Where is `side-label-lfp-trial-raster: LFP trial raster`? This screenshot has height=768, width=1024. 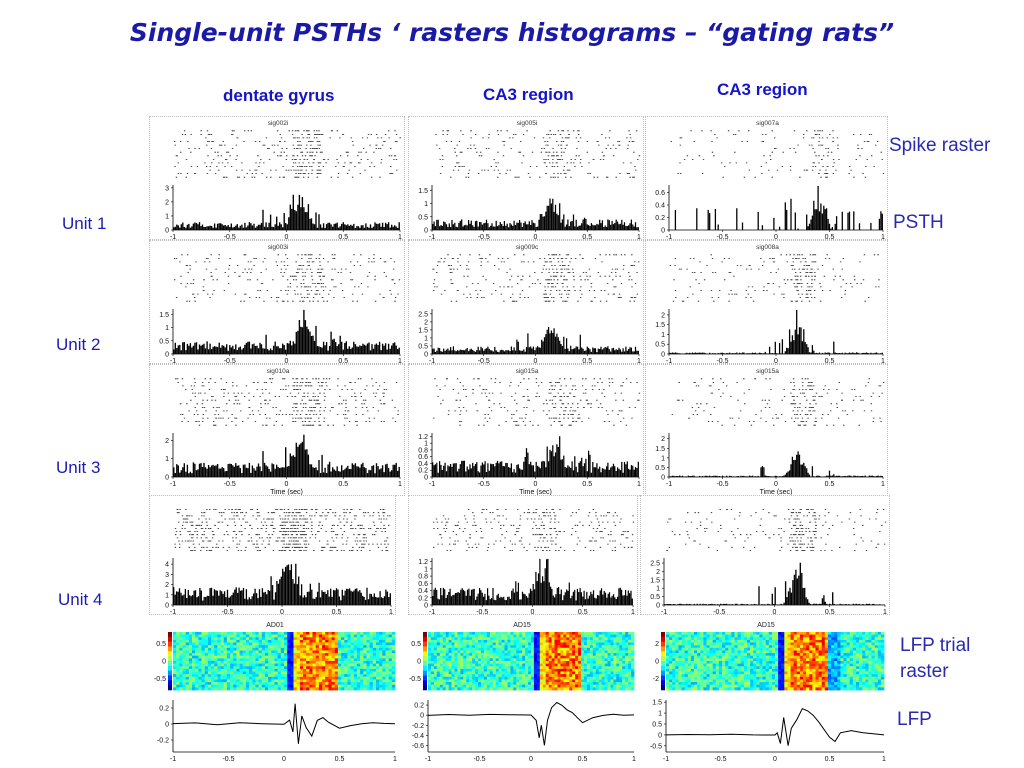 side-label-lfp-trial-raster: LFP trial raster is located at coordinates (935, 658).